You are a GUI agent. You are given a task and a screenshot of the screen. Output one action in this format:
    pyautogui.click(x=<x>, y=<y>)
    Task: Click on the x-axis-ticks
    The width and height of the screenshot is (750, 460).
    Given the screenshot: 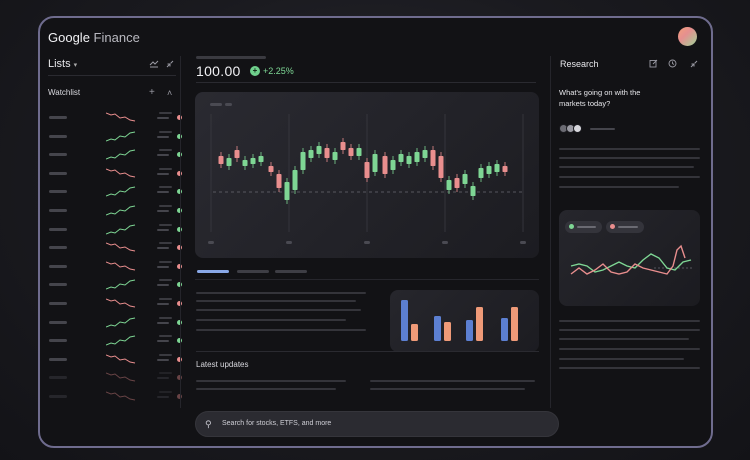 What is the action you would take?
    pyautogui.click(x=367, y=242)
    